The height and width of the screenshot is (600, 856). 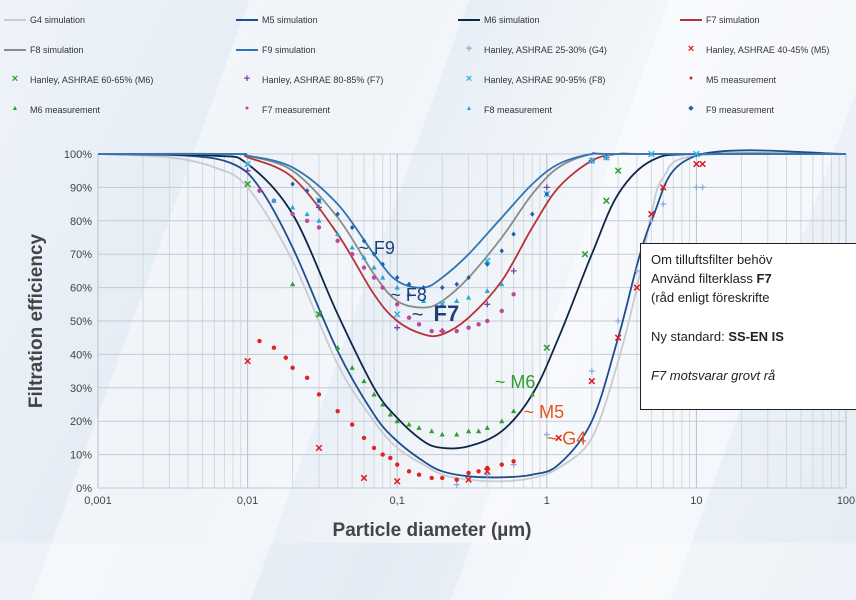 I want to click on legend-label: F9 simulation, so click(x=289, y=50).